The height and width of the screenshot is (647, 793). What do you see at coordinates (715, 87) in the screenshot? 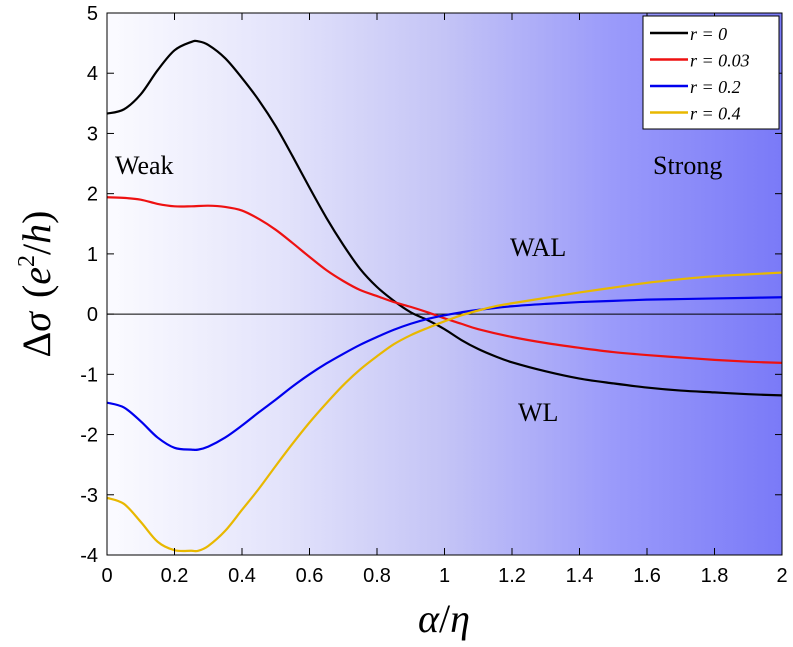
I see `legend-label-3: r = 0.2` at bounding box center [715, 87].